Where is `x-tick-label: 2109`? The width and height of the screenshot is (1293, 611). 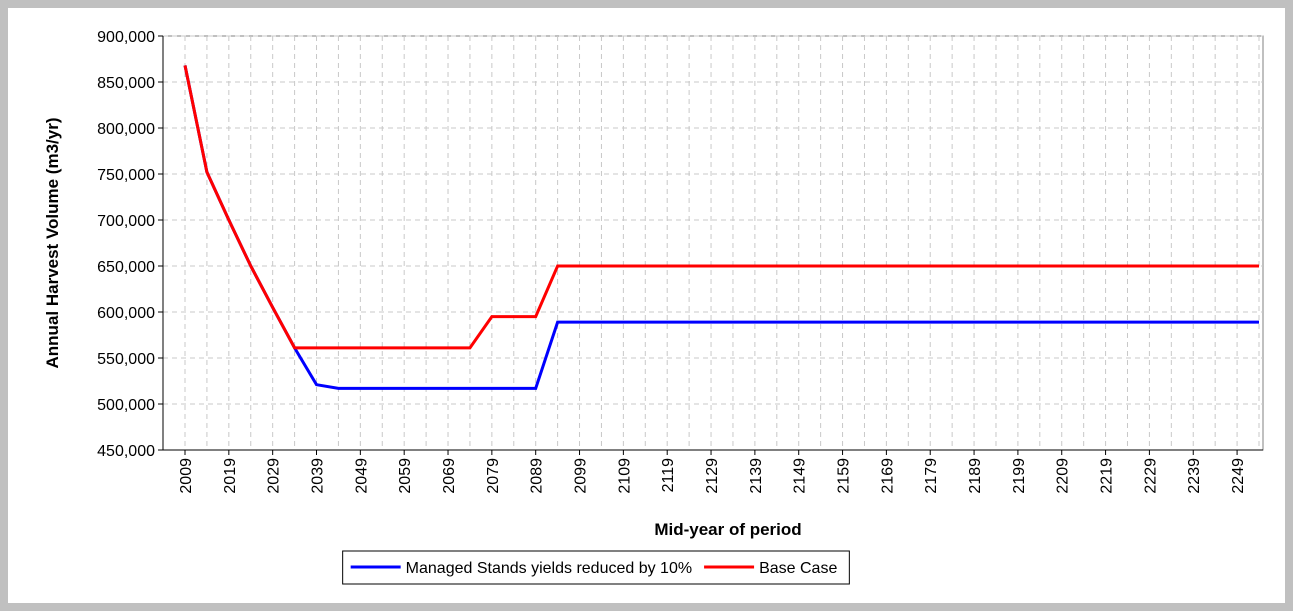
x-tick-label: 2109 is located at coordinates (624, 476).